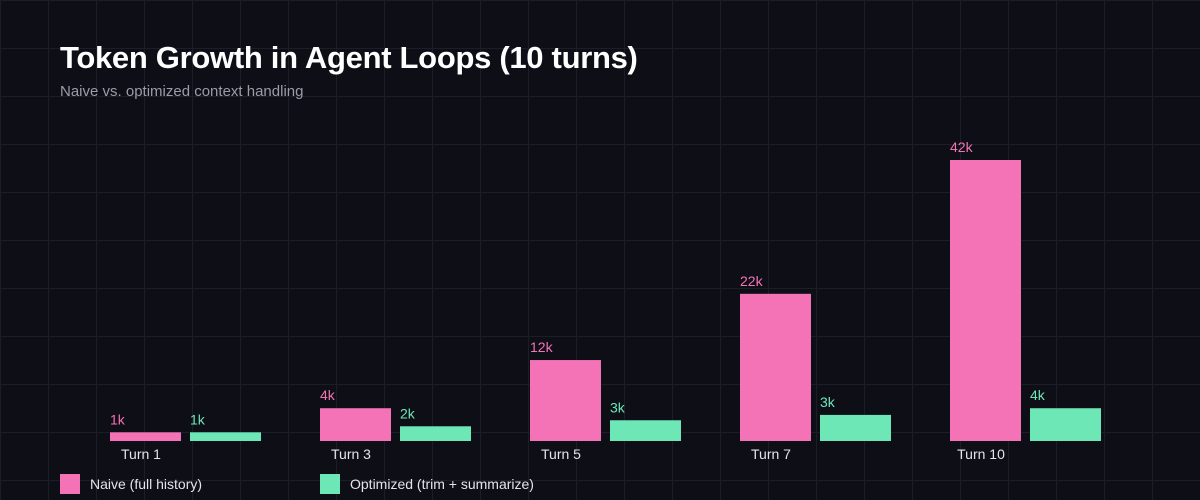  Describe the element at coordinates (182, 91) in the screenshot. I see `chart-subtitle: Naive vs. optimized context handling` at that location.